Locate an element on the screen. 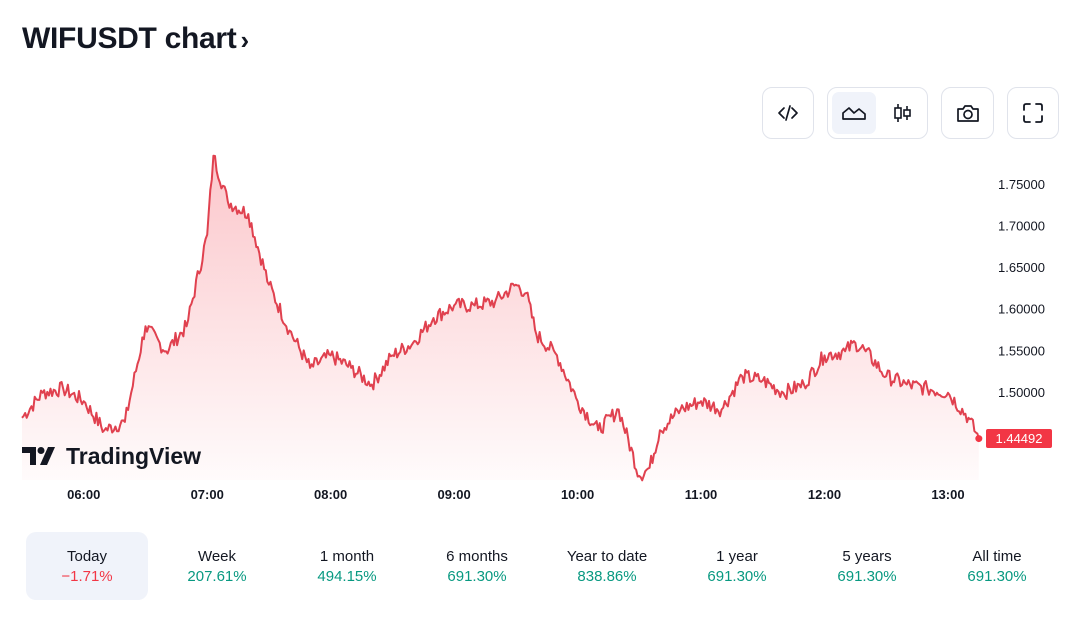  x-tick-label: 08:00 is located at coordinates (330, 494).